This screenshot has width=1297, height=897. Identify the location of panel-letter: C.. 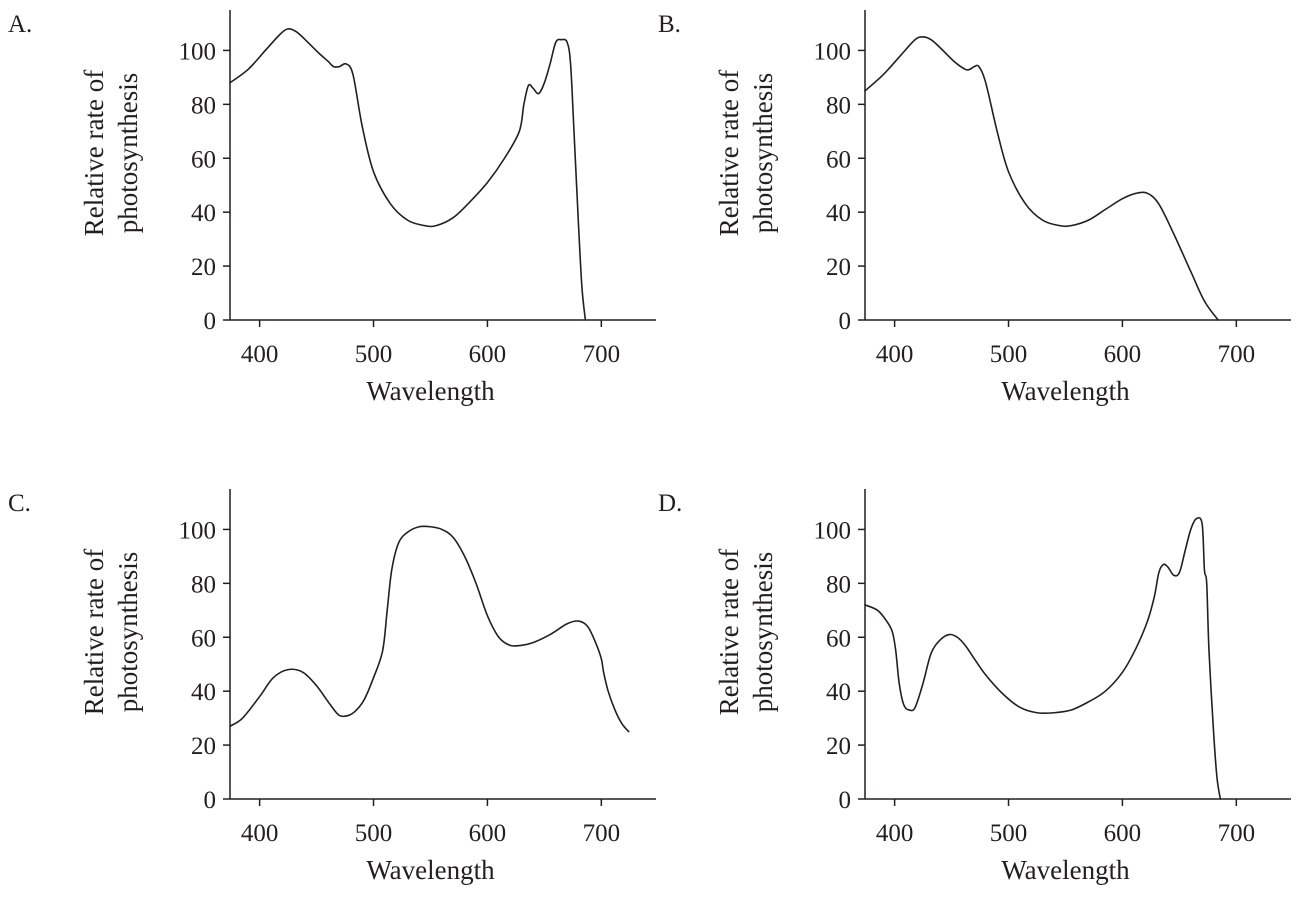
(19, 503).